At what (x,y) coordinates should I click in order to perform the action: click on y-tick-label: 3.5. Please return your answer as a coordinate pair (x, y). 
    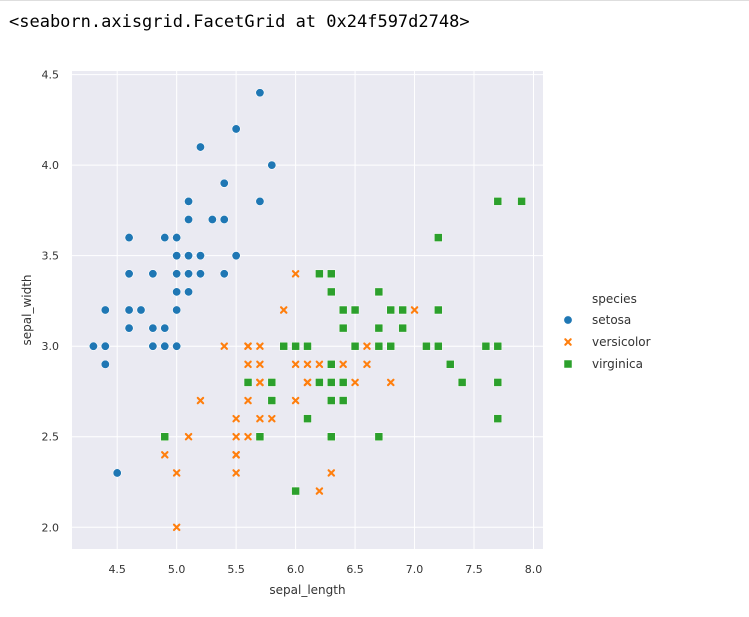
    Looking at the image, I should click on (51, 256).